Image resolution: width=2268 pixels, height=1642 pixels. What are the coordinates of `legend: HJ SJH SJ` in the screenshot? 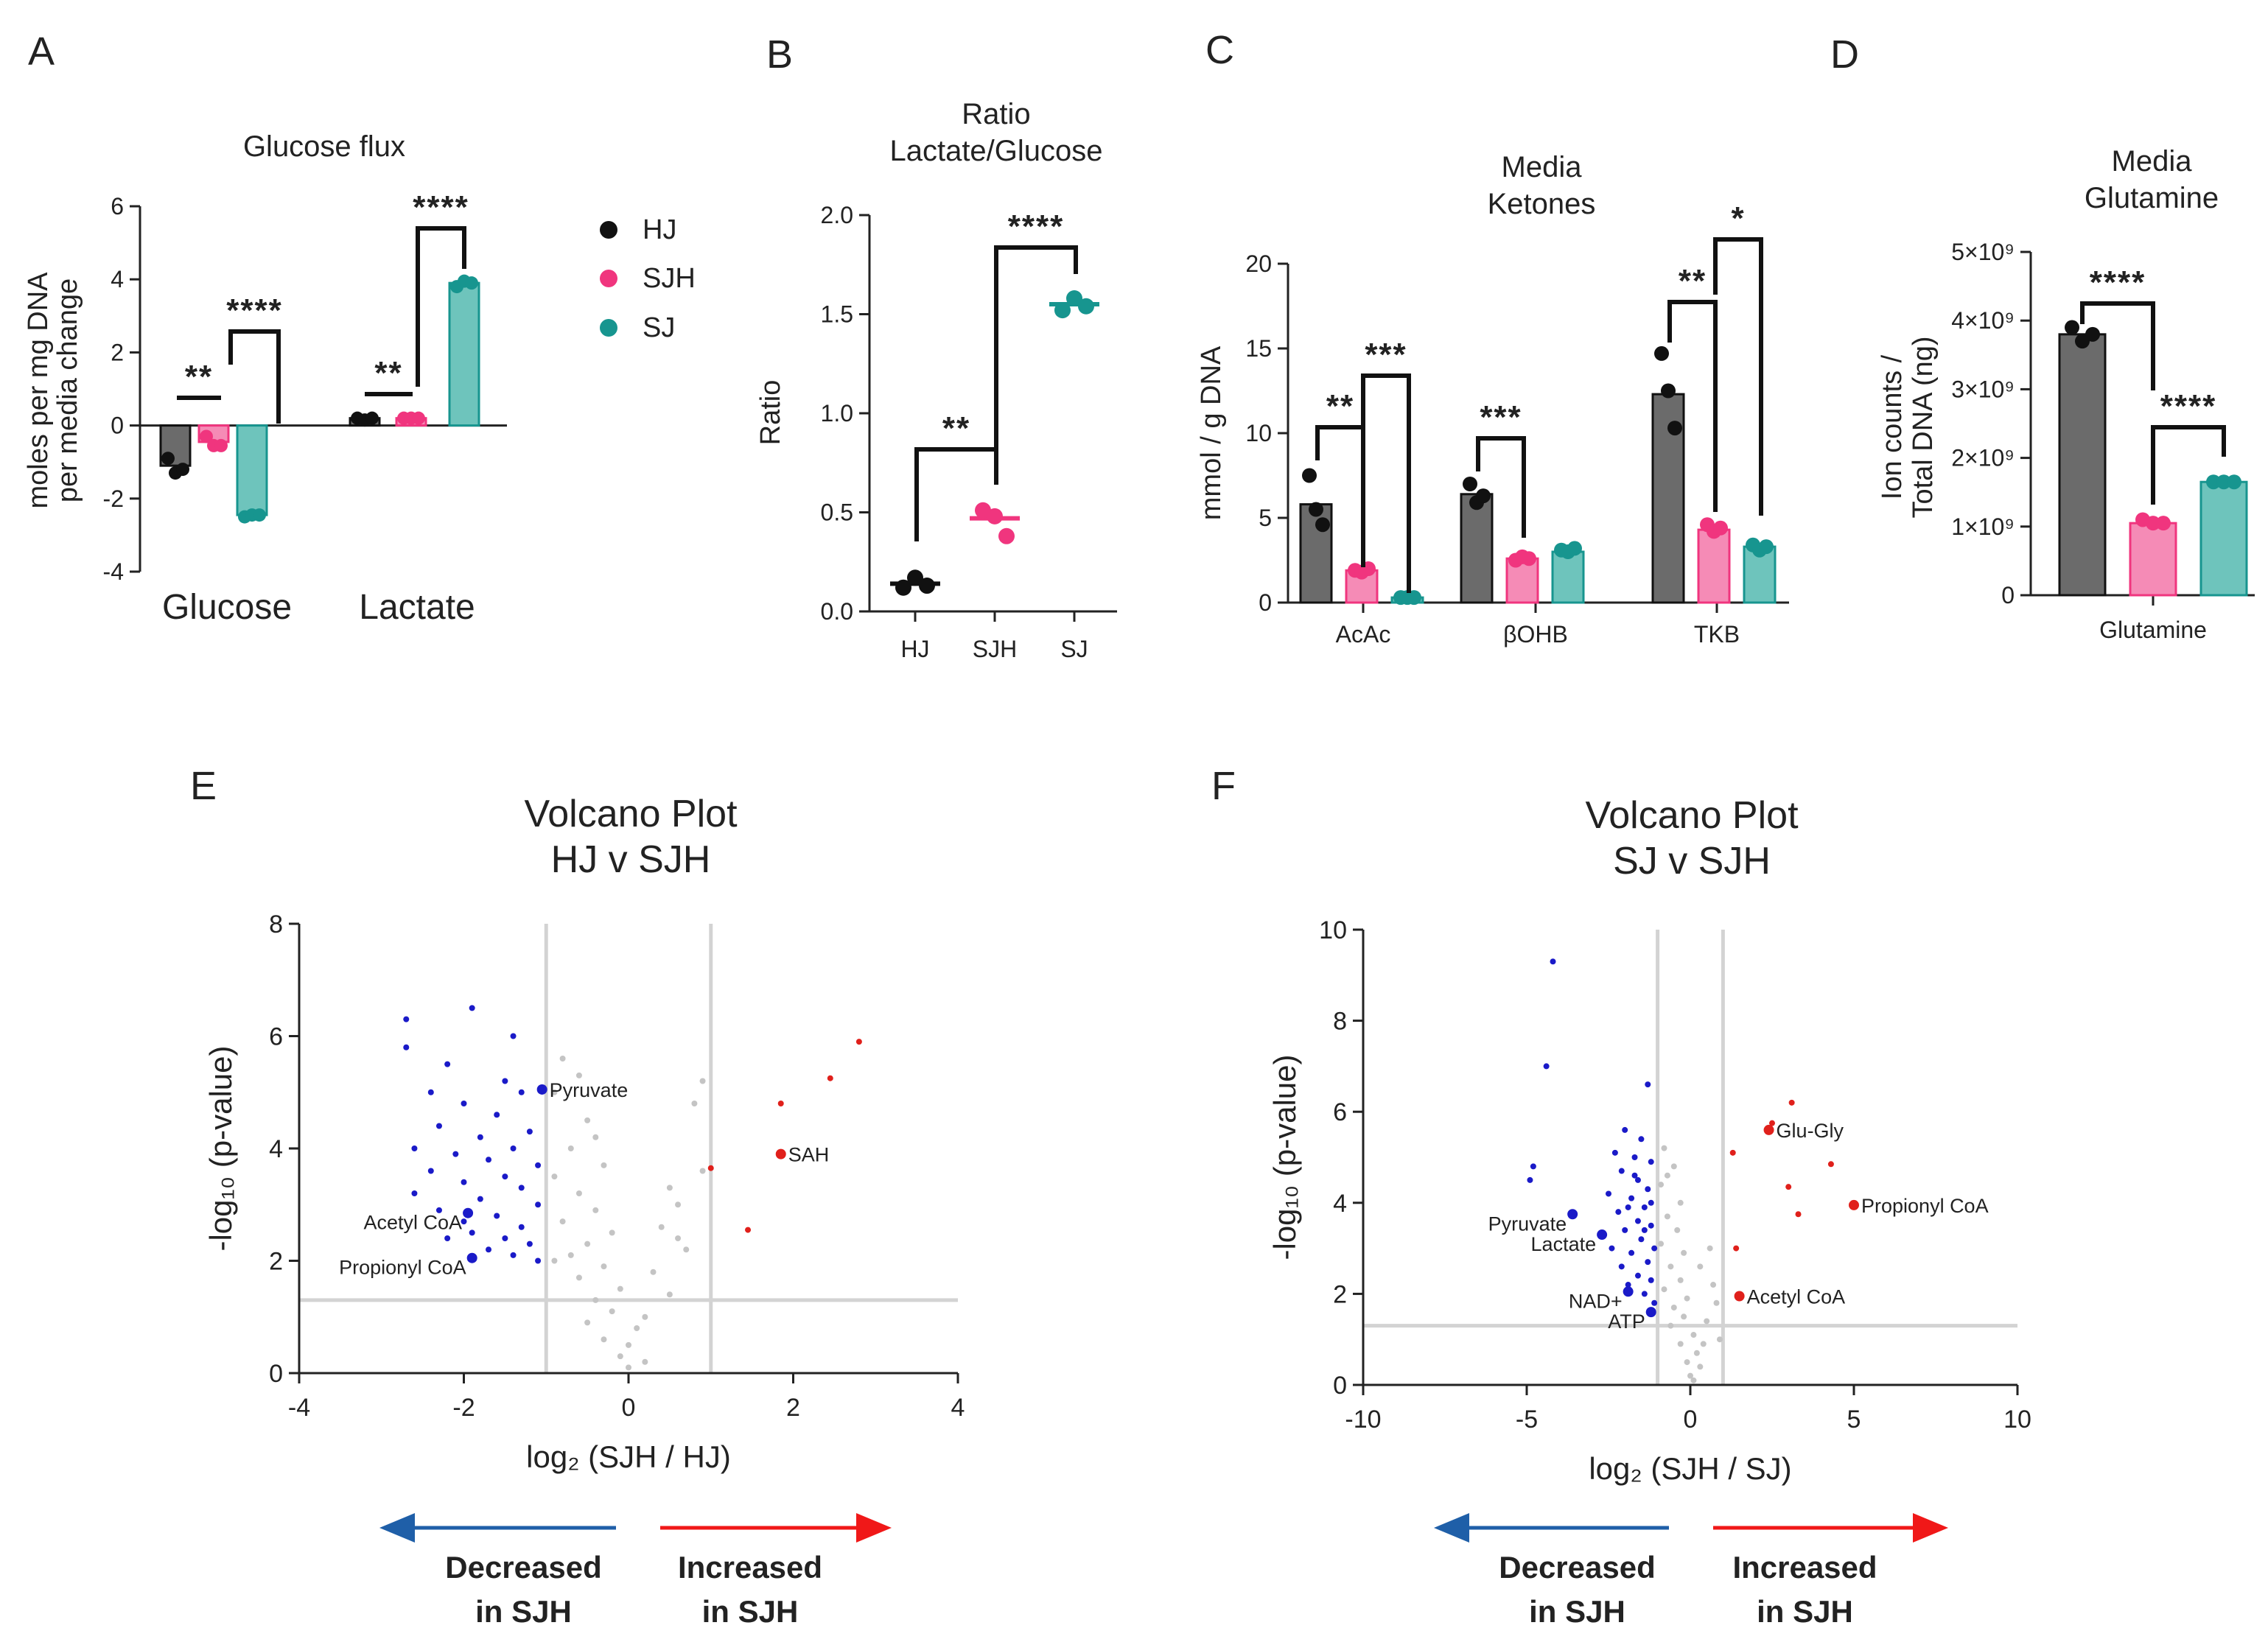 It's located at (648, 279).